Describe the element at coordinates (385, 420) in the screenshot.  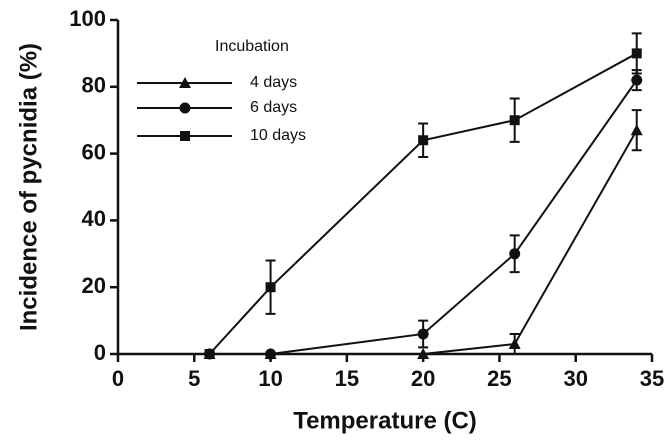
I see `x-axis-label: Temperature (C)` at that location.